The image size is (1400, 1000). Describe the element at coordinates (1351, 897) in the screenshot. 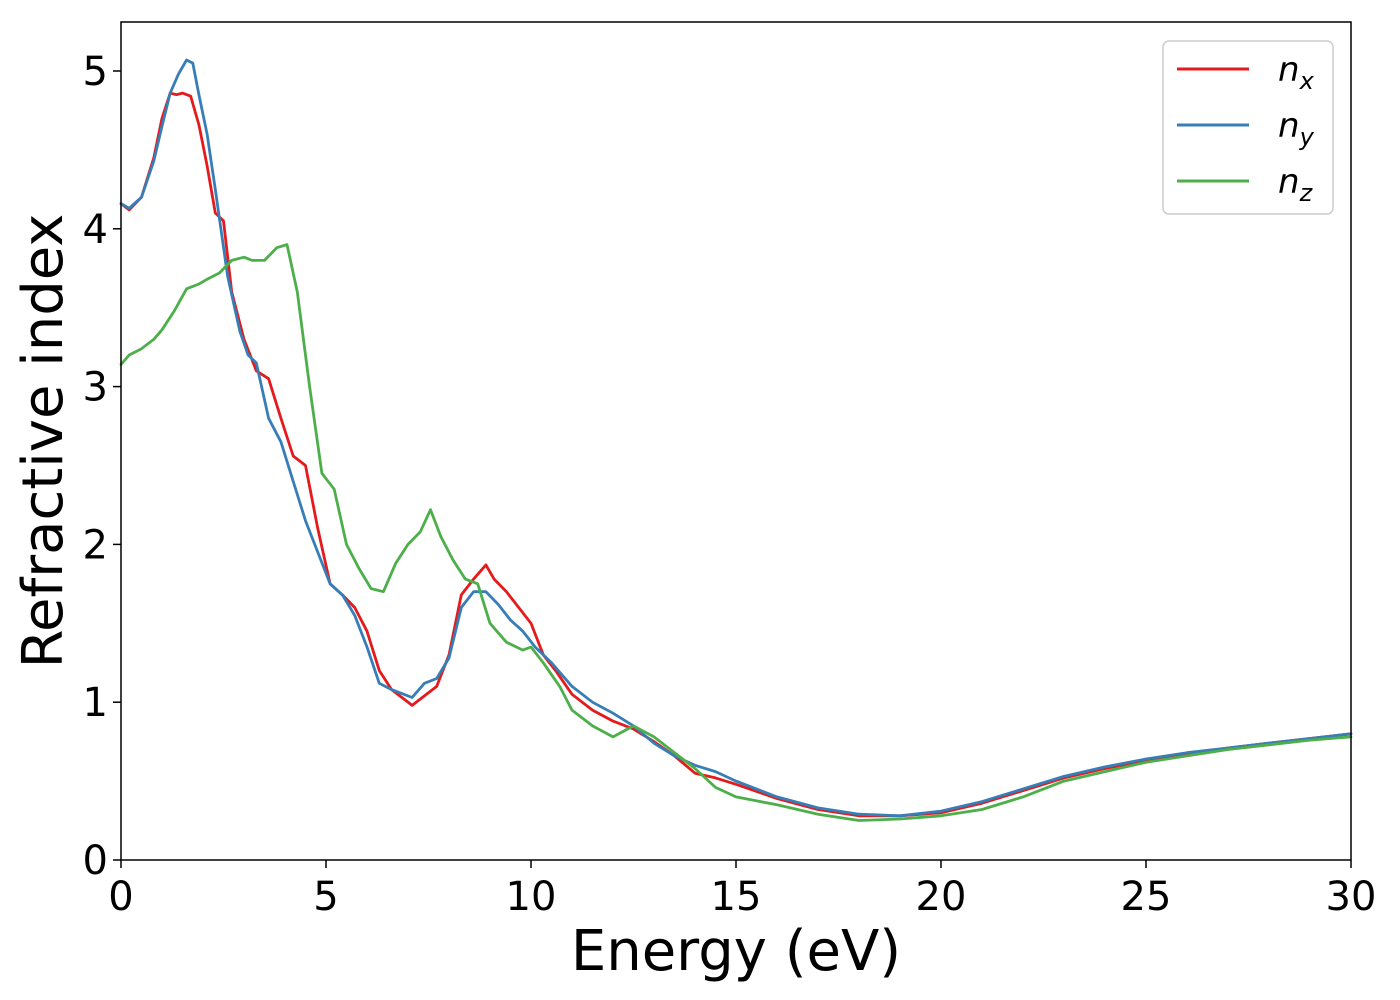

I see `x-tick-label: 30` at that location.